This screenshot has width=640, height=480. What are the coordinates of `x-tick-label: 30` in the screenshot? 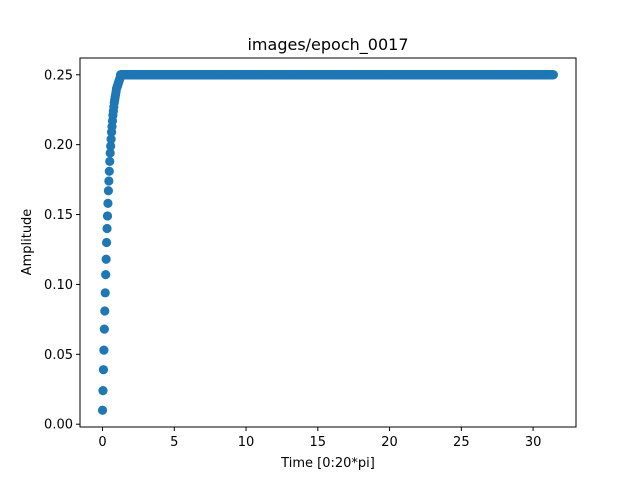 It's located at (533, 442).